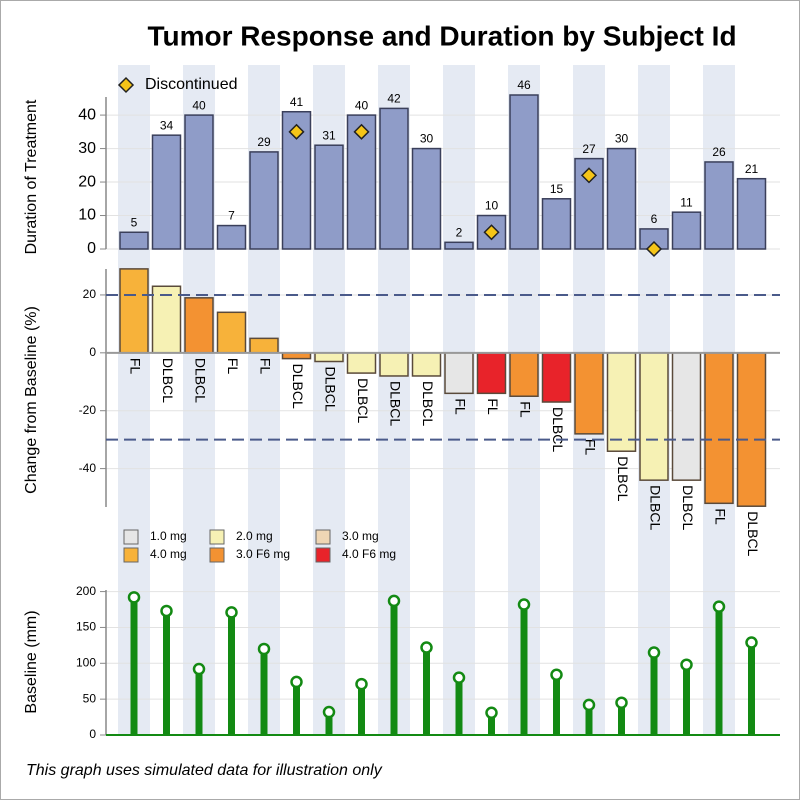 This screenshot has height=800, width=800. What do you see at coordinates (168, 554) in the screenshot?
I see `legend-label: 4.0 mg` at bounding box center [168, 554].